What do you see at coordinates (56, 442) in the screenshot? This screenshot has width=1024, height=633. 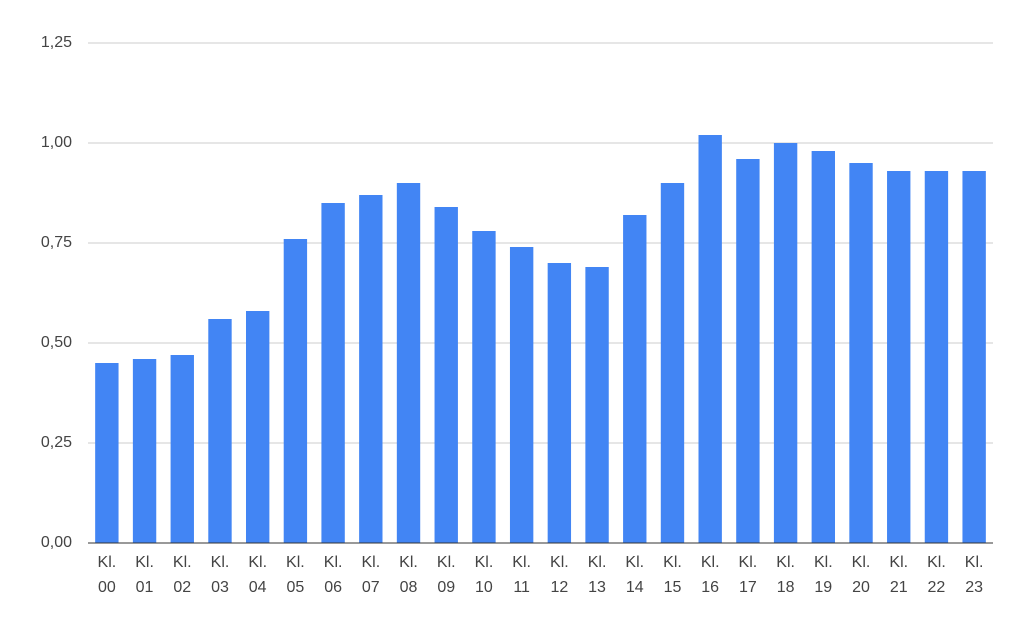 I see `y-tick-label: 0,25` at bounding box center [56, 442].